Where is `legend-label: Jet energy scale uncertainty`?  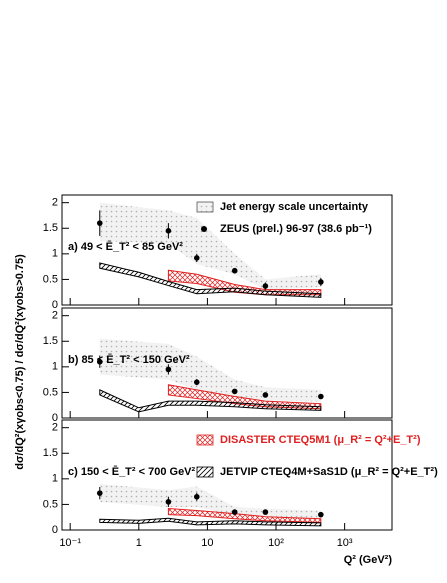 legend-label: Jet energy scale uncertainty is located at coordinates (294, 207).